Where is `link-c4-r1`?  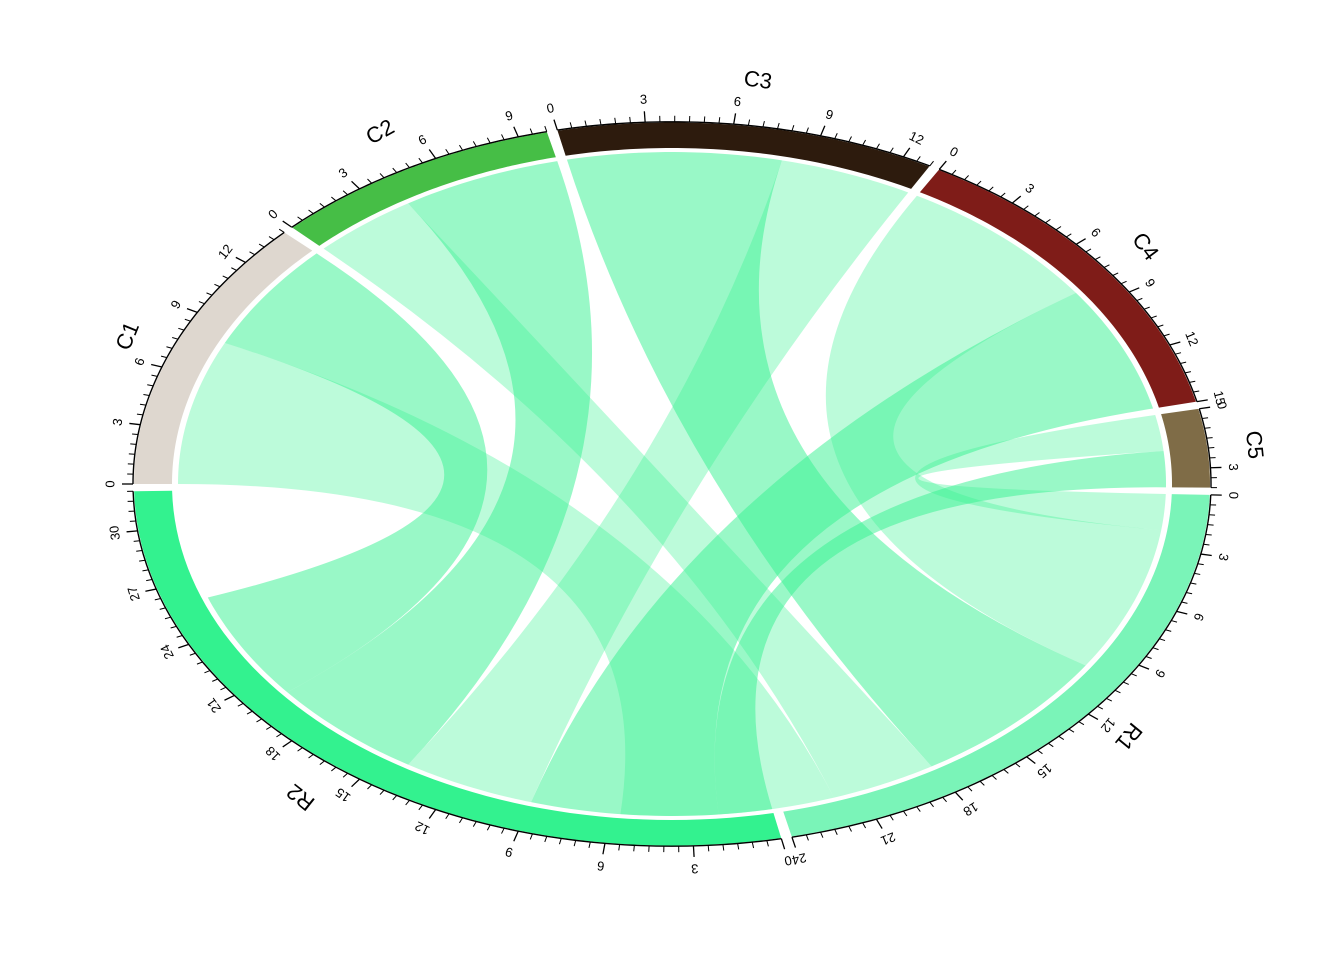 link-c4-r1 is located at coordinates (993, 430).